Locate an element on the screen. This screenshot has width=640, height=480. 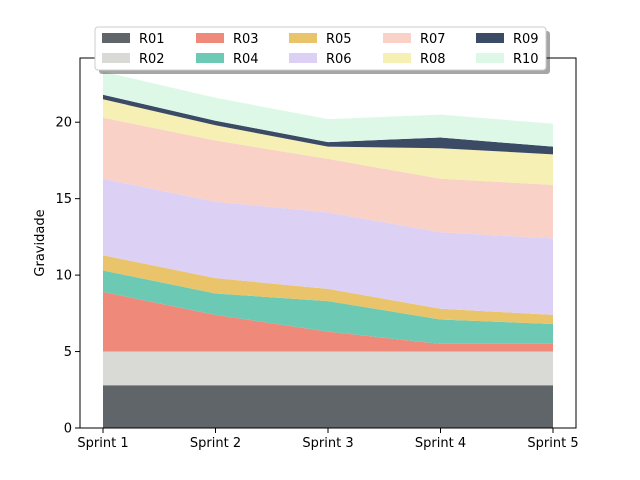
area-series-r02 is located at coordinates (328, 368).